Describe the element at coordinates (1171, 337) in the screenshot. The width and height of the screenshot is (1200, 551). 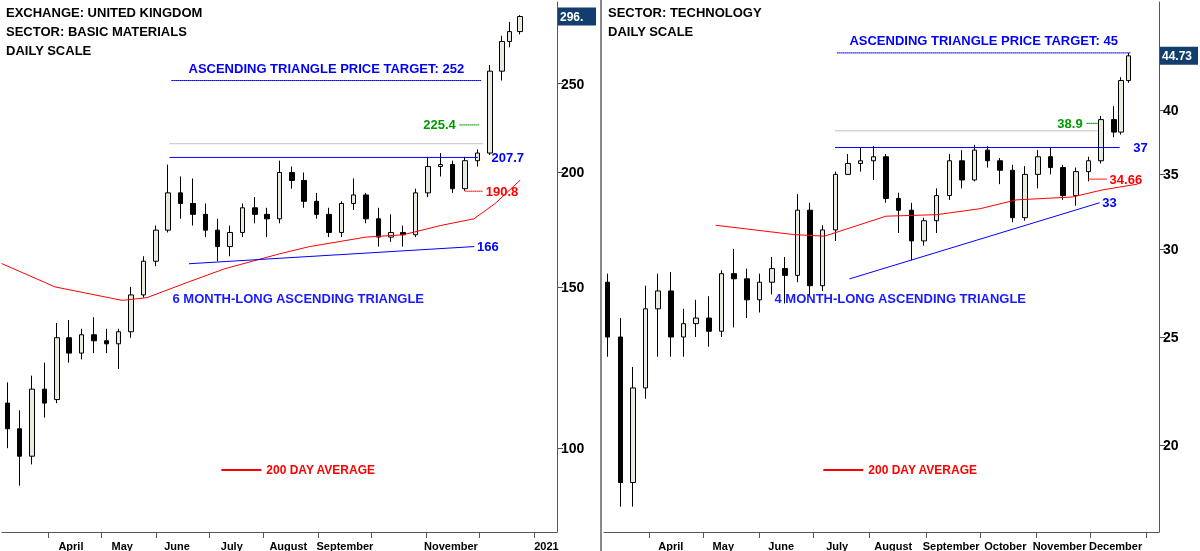
I see `y-tick-label: 25` at that location.